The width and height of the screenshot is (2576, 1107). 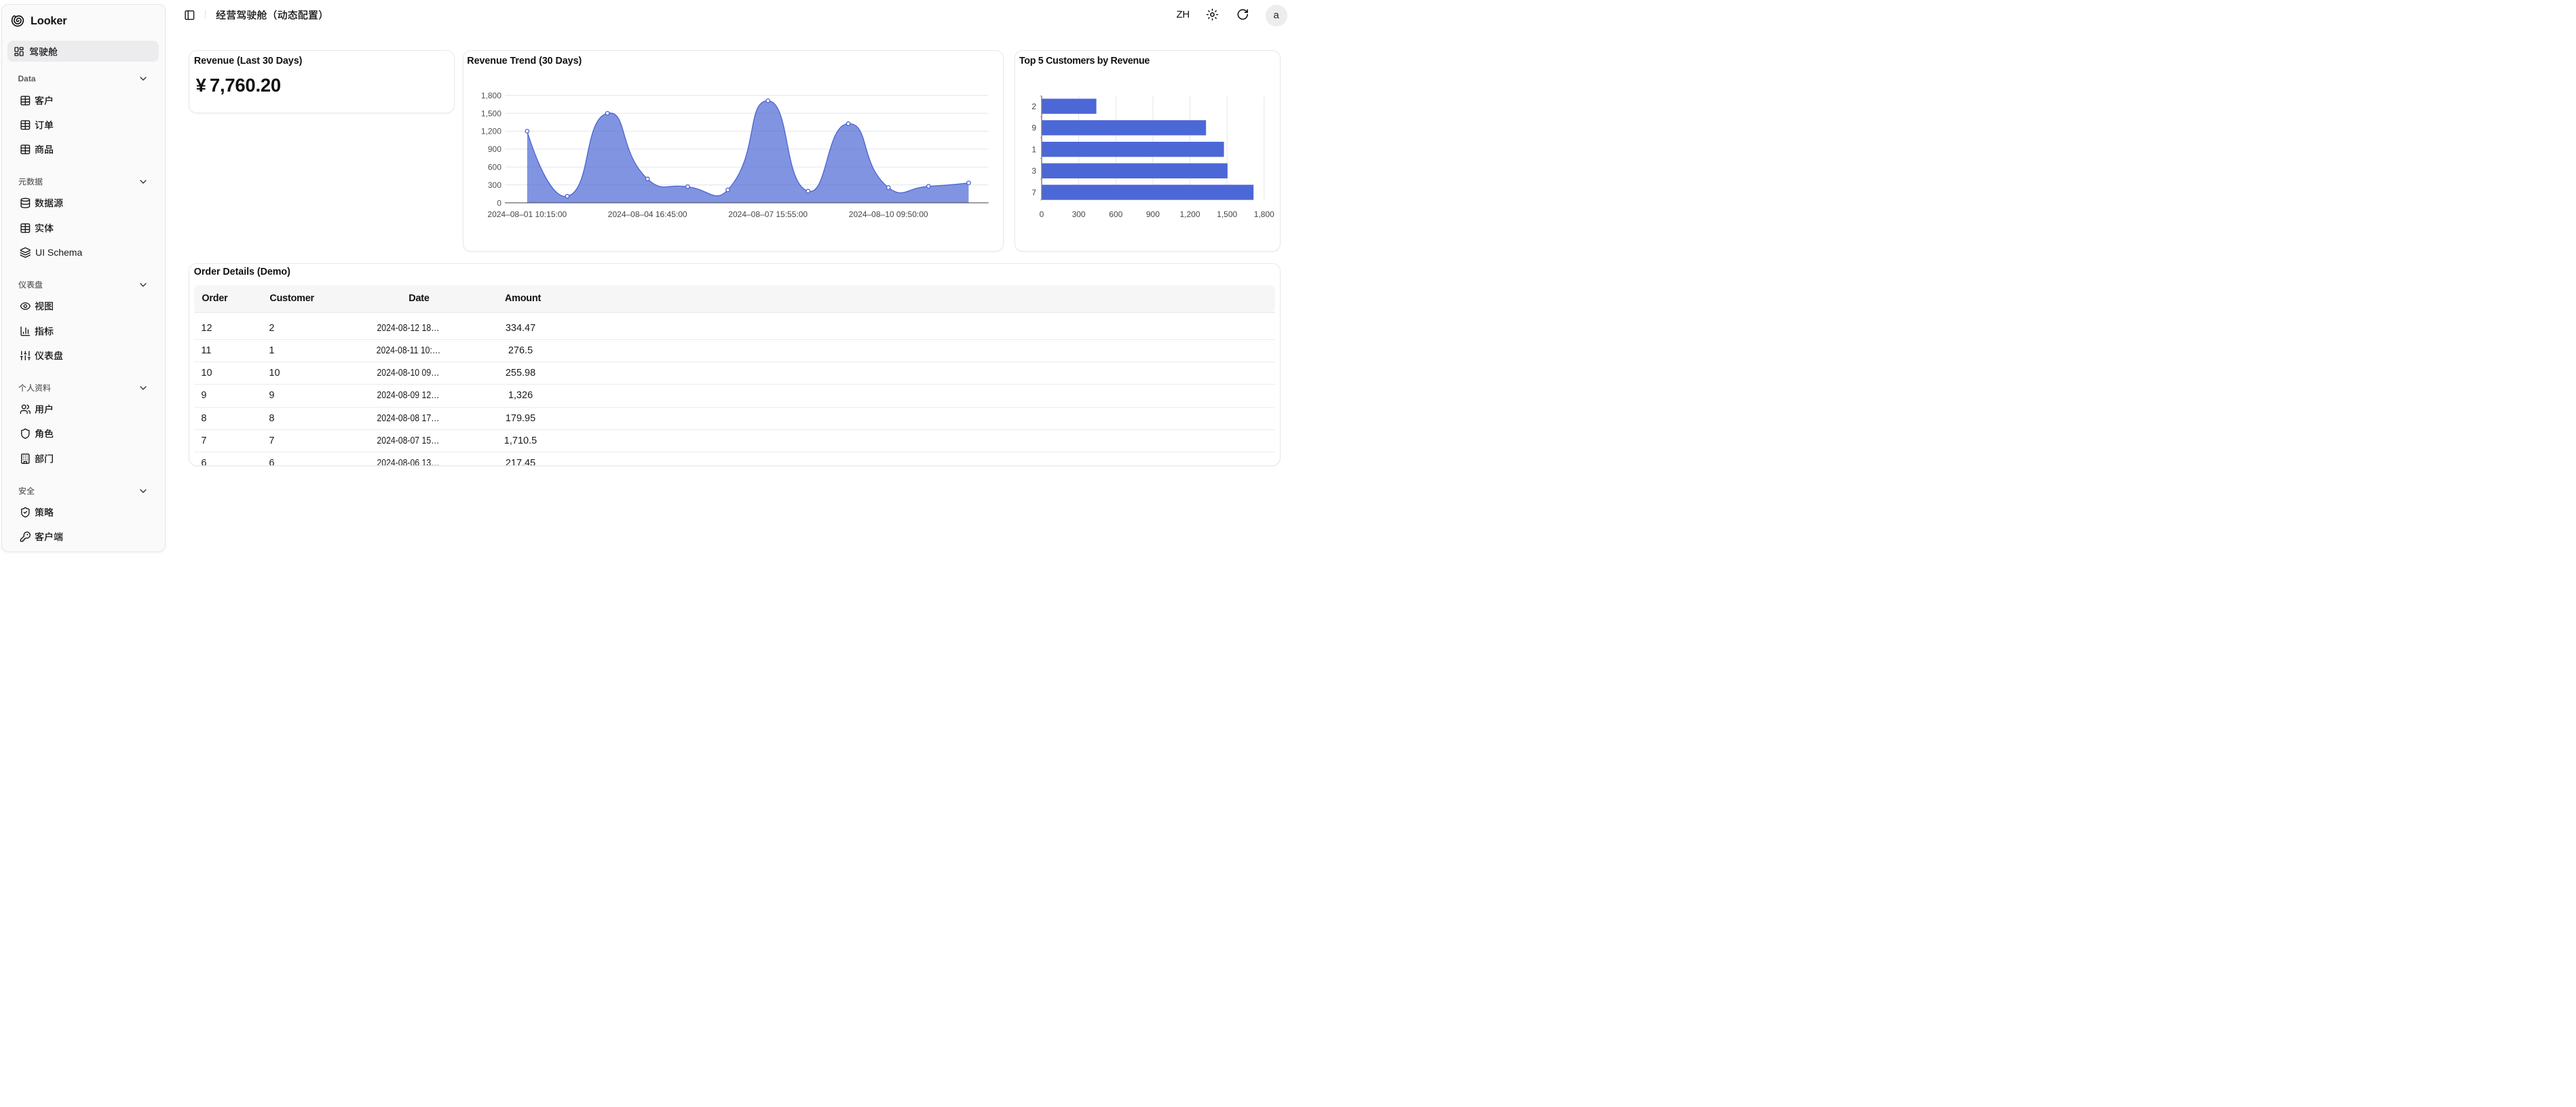 I want to click on svg-text: 2, so click(x=1033, y=106).